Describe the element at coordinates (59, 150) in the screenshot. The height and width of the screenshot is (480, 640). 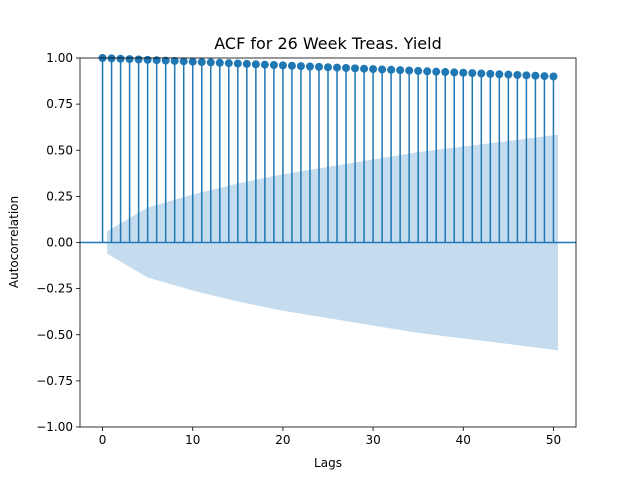
I see `y-tick-label: 0.50` at that location.